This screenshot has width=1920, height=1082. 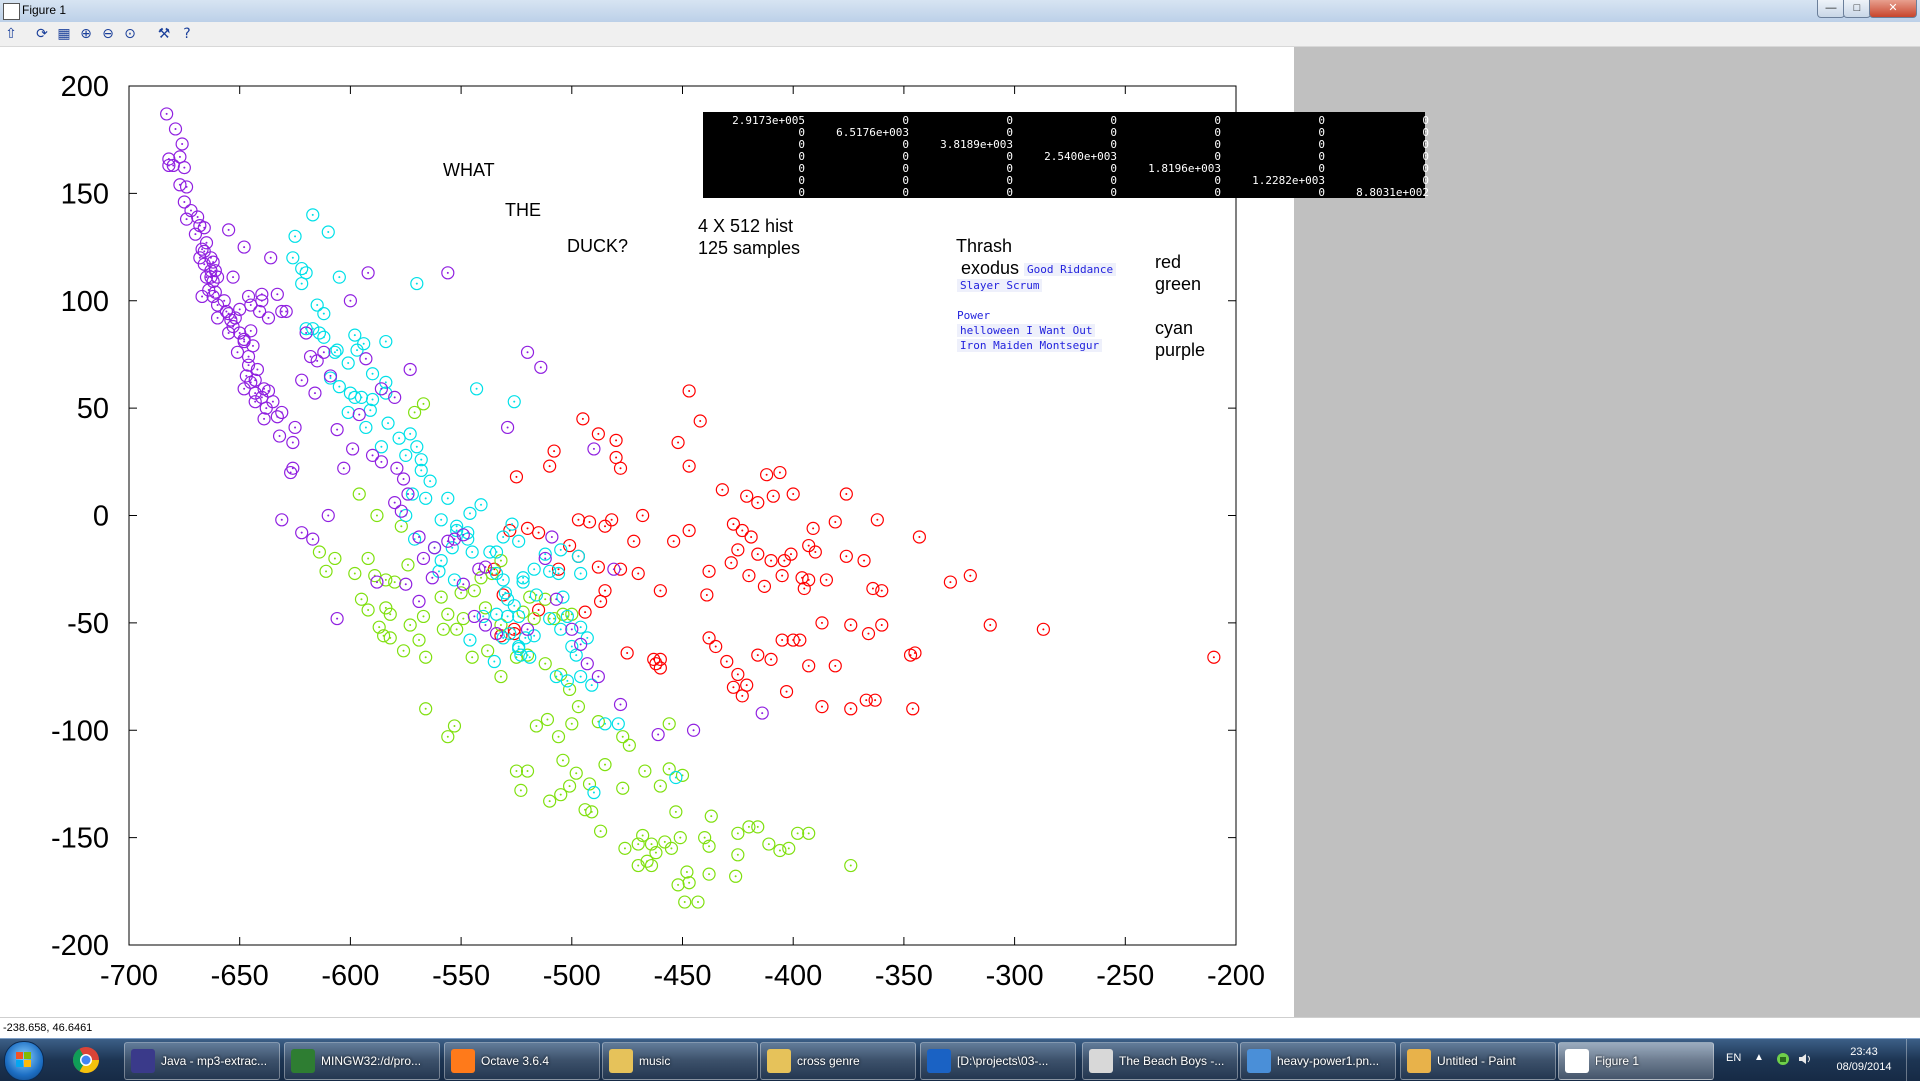 What do you see at coordinates (85, 194) in the screenshot?
I see `y-tick-label: 150` at bounding box center [85, 194].